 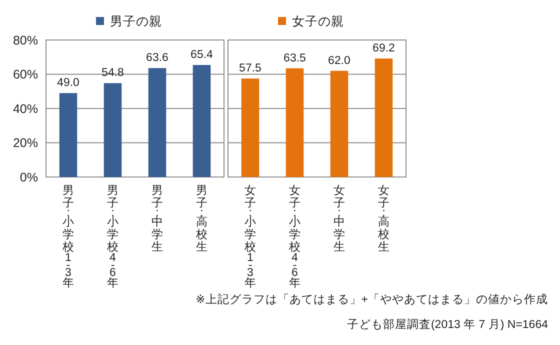 I want to click on category-label: 女子:小学校1-3年, so click(x=250, y=237).